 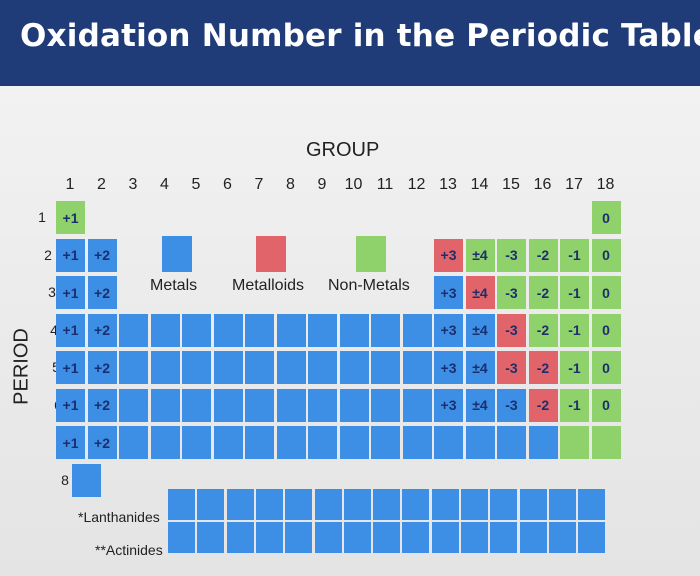 What do you see at coordinates (65, 479) in the screenshot?
I see `period-number: 8` at bounding box center [65, 479].